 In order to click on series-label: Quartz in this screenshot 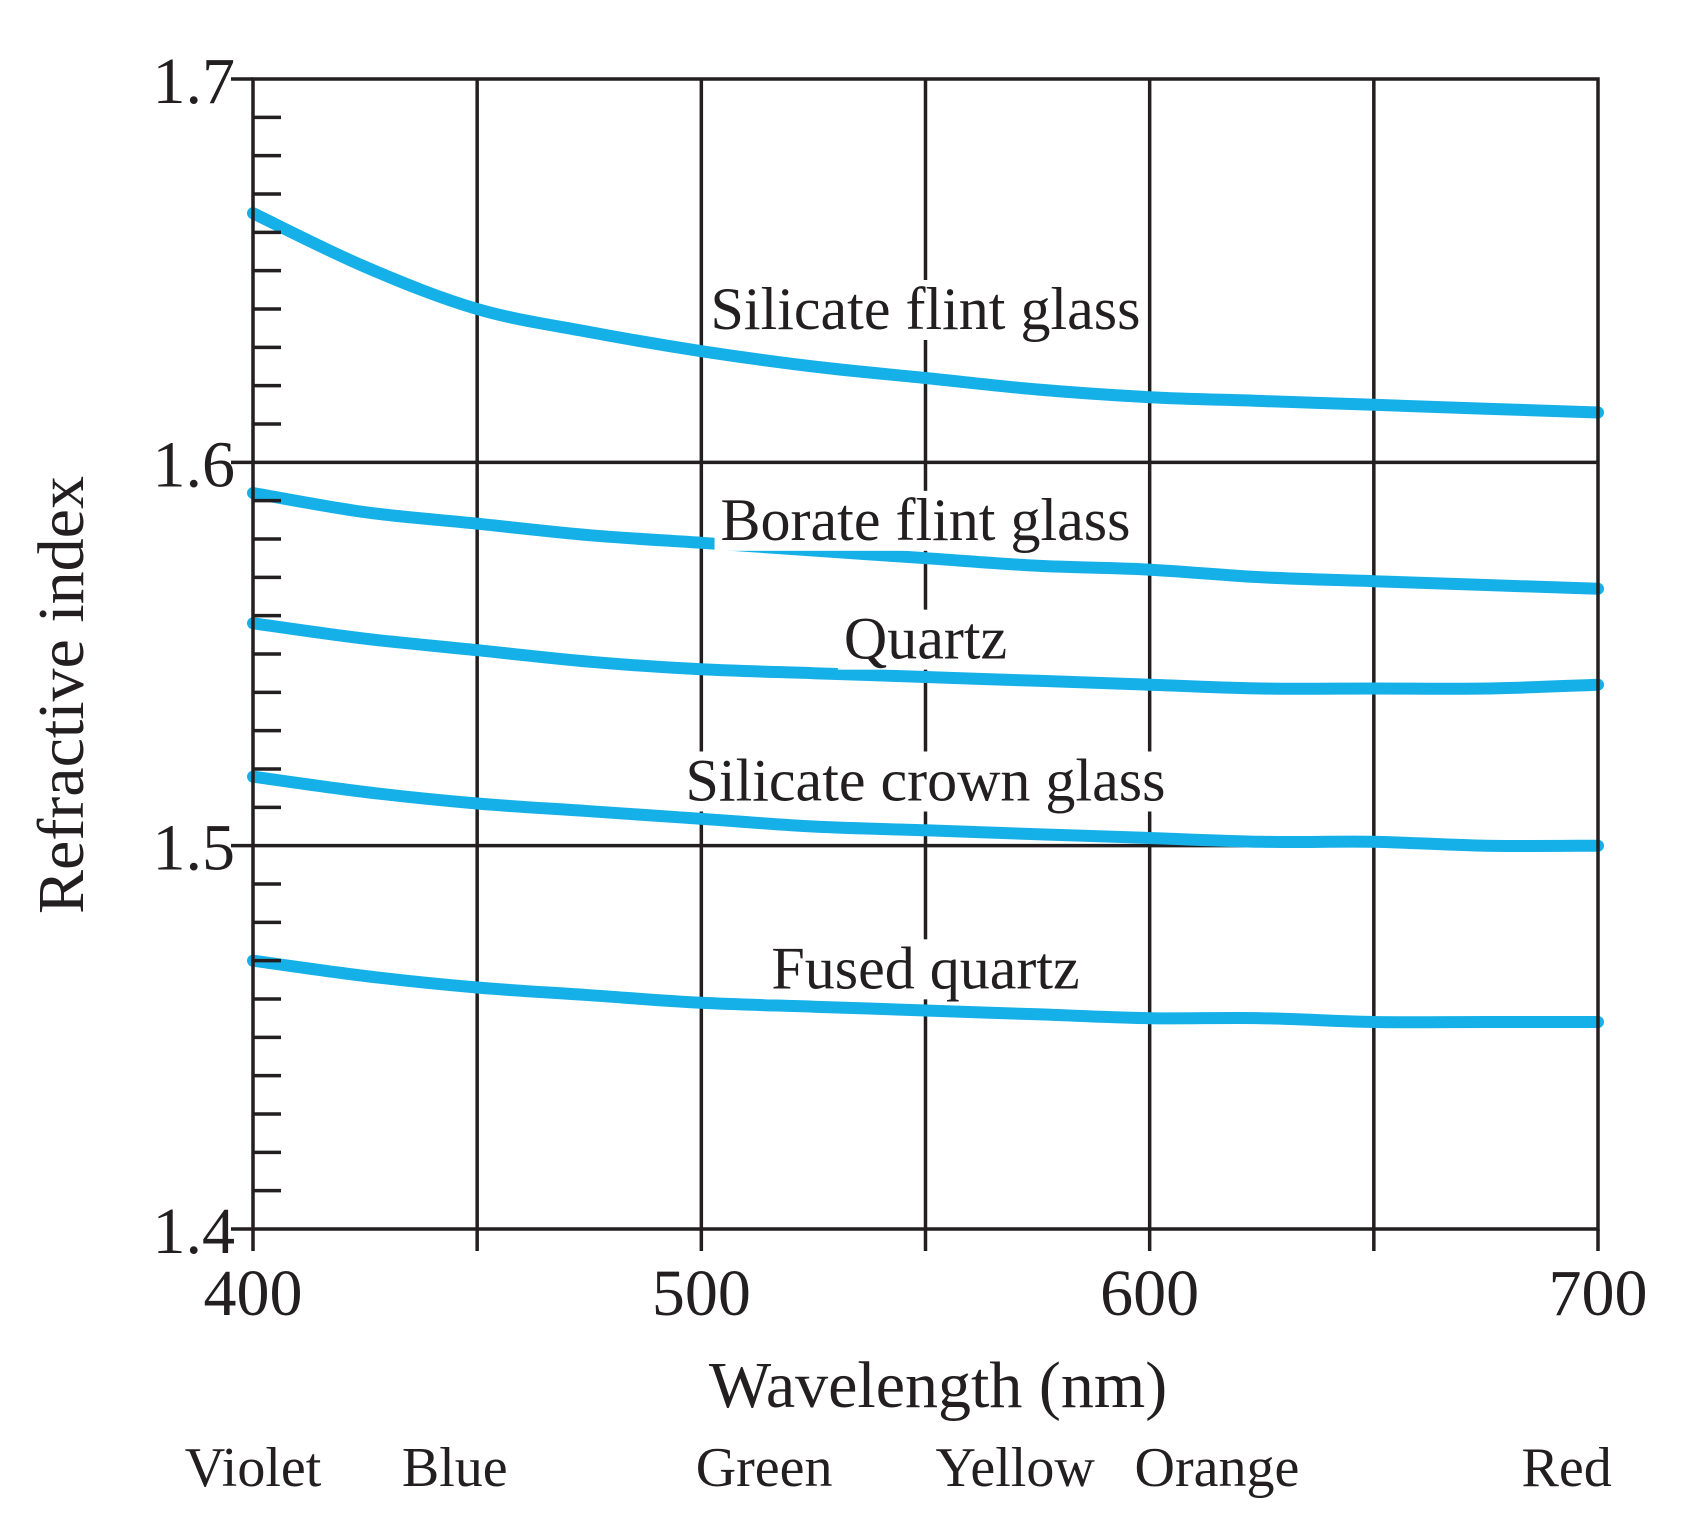, I will do `click(925, 639)`.